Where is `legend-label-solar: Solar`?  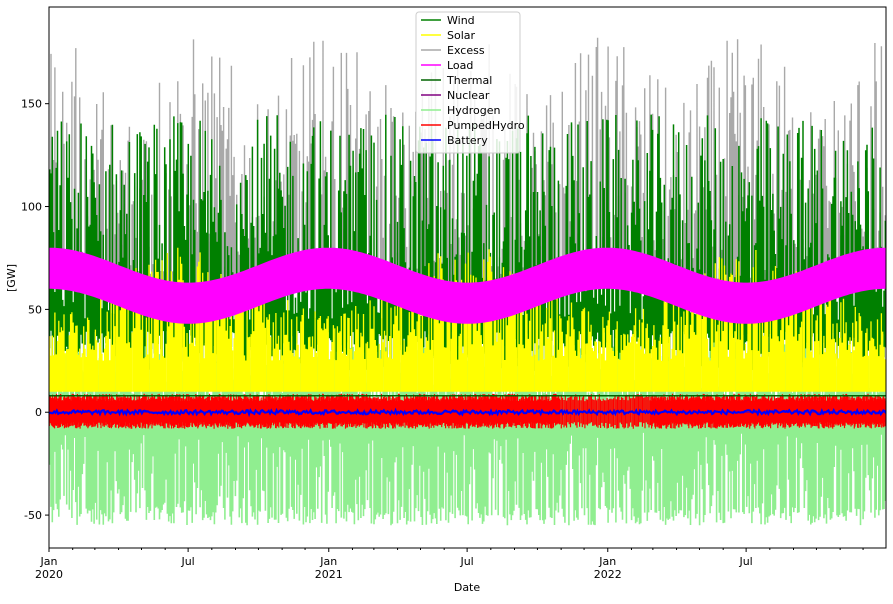
legend-label-solar: Solar is located at coordinates (461, 35).